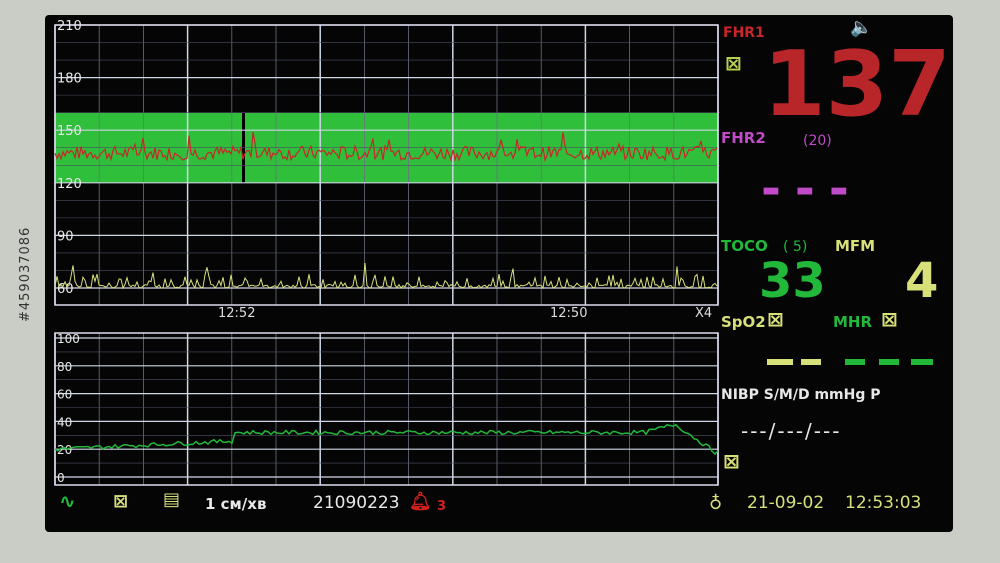  I want to click on speed-label: X4, so click(704, 313).